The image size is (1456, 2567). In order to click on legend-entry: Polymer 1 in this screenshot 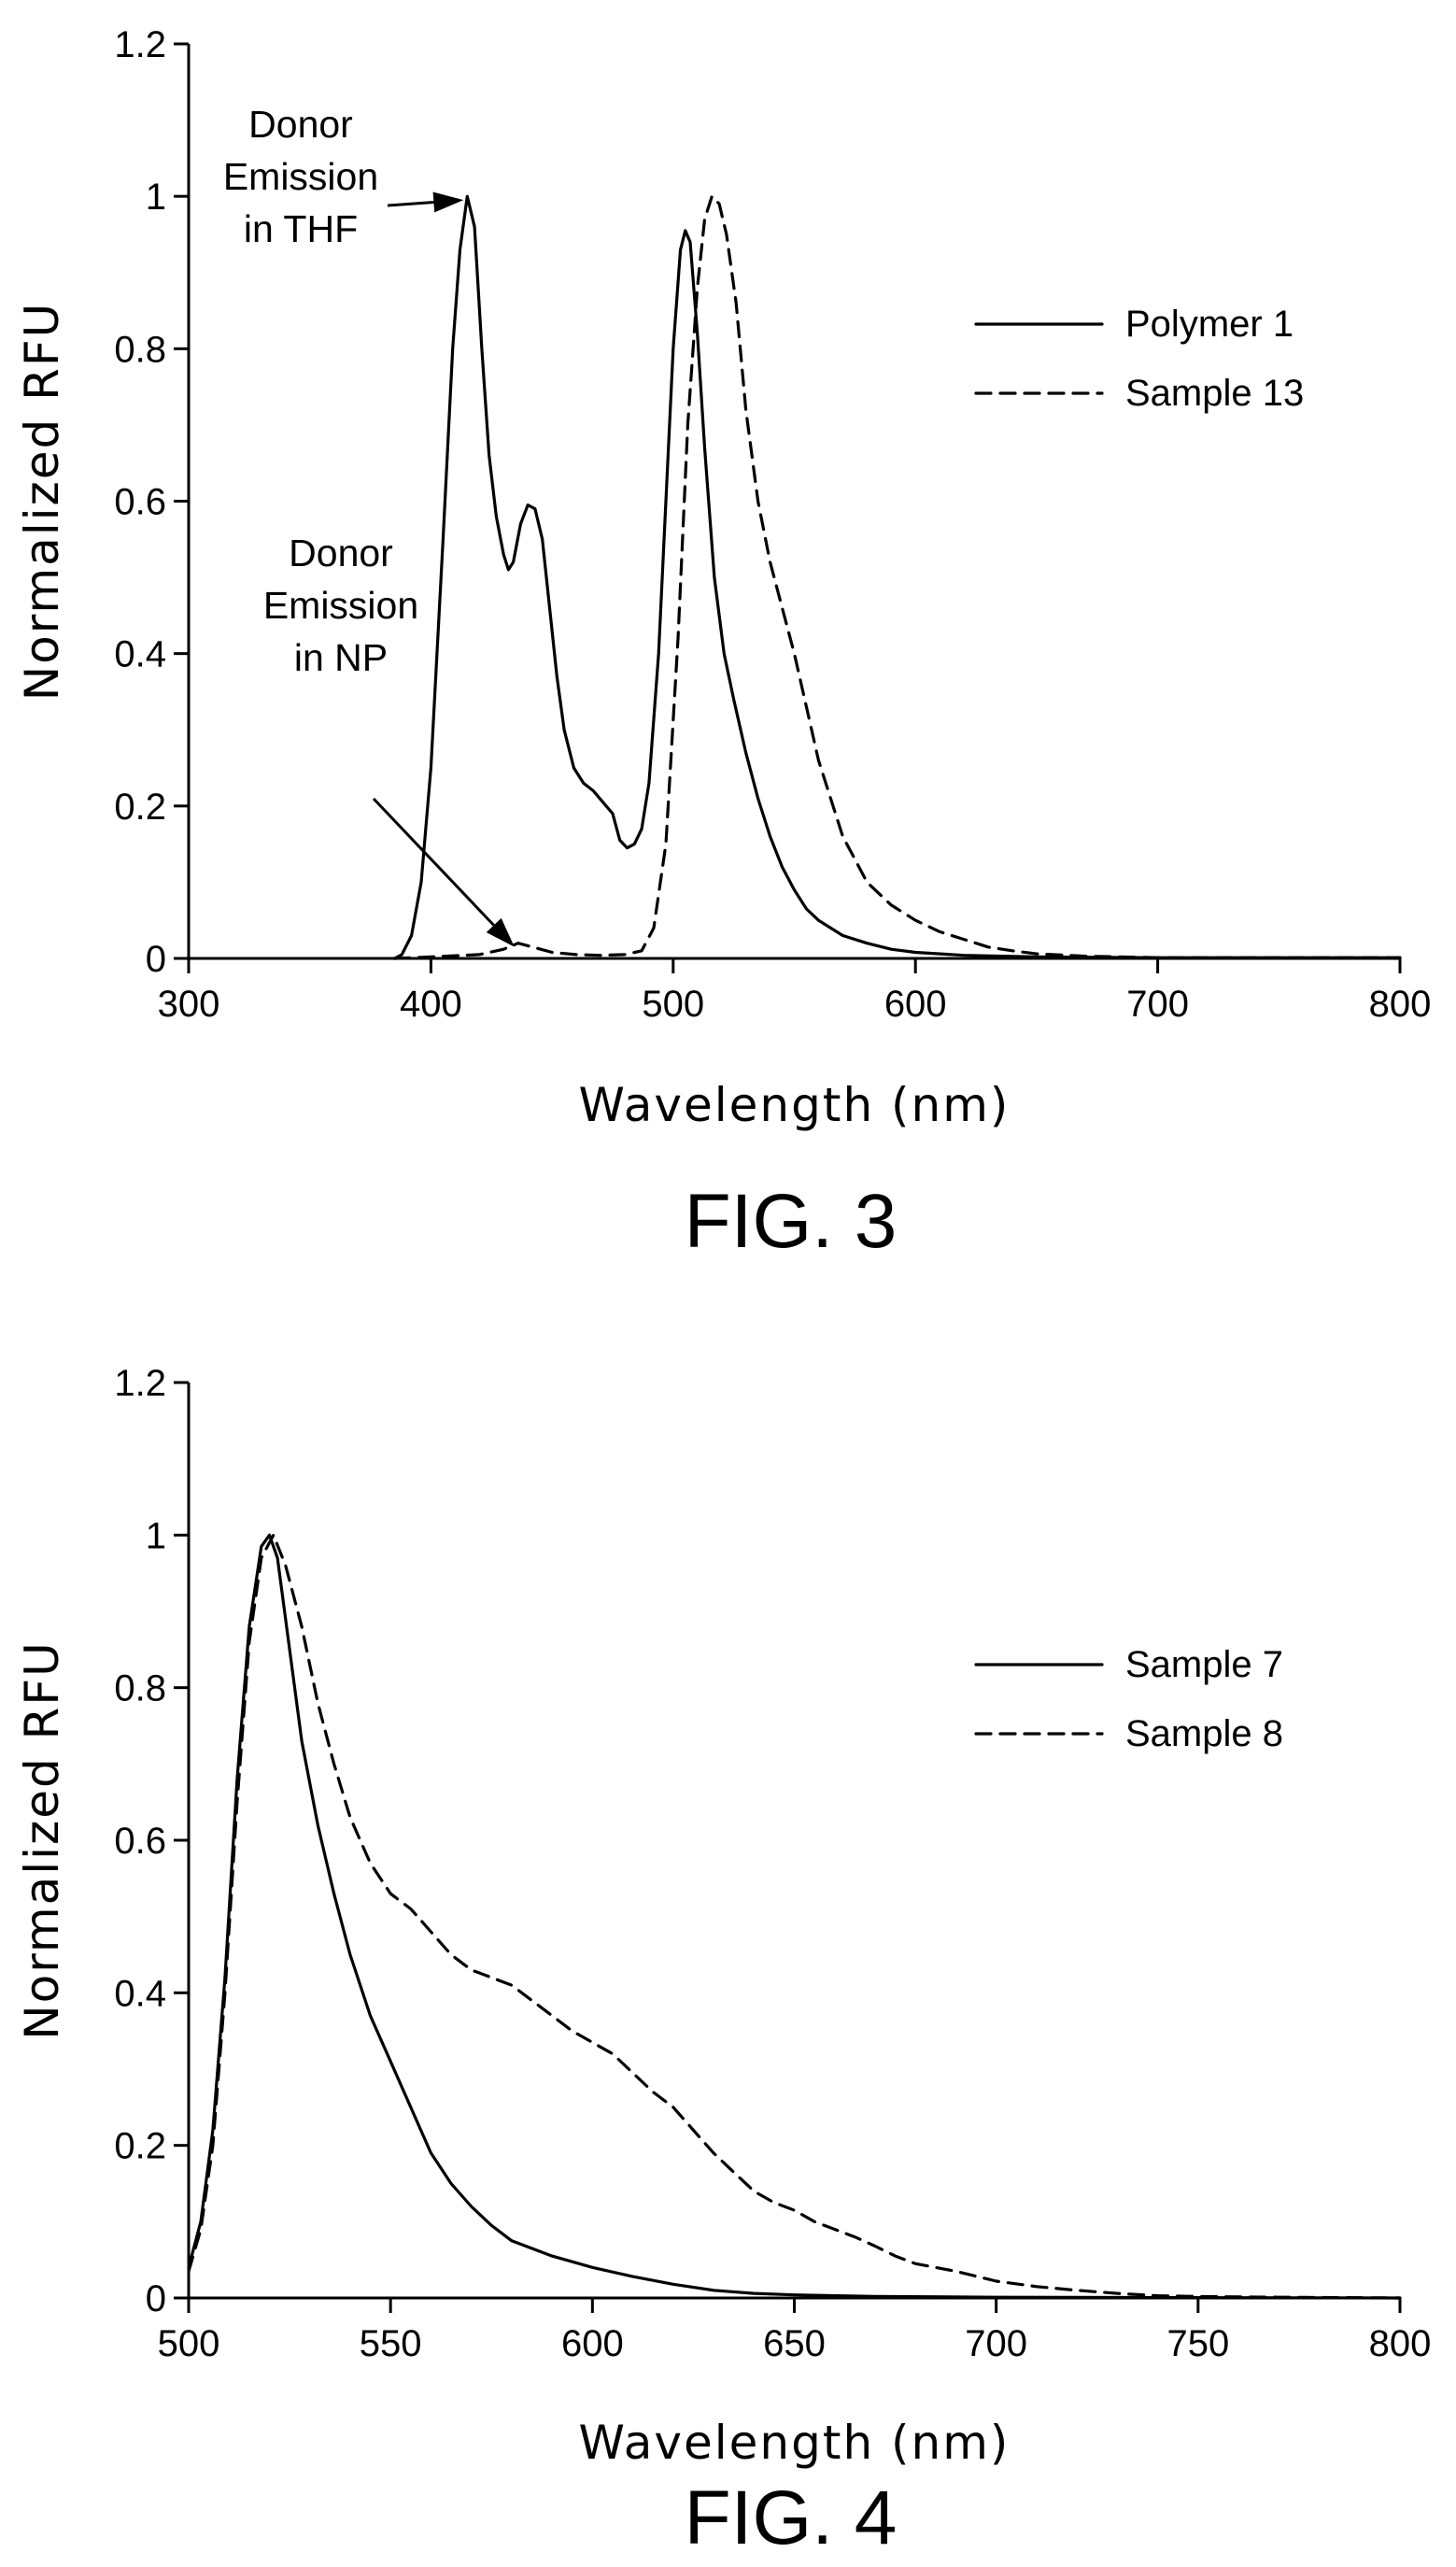, I will do `click(1209, 324)`.